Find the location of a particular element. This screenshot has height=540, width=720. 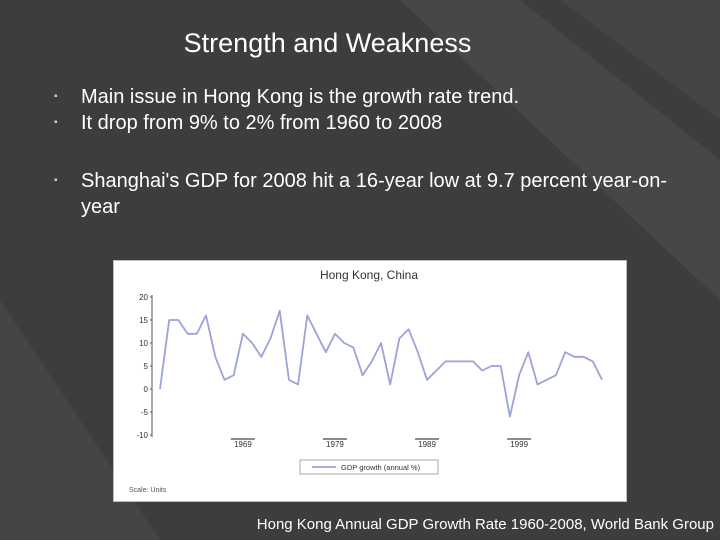

x-tick-label: 1969 is located at coordinates (243, 444).